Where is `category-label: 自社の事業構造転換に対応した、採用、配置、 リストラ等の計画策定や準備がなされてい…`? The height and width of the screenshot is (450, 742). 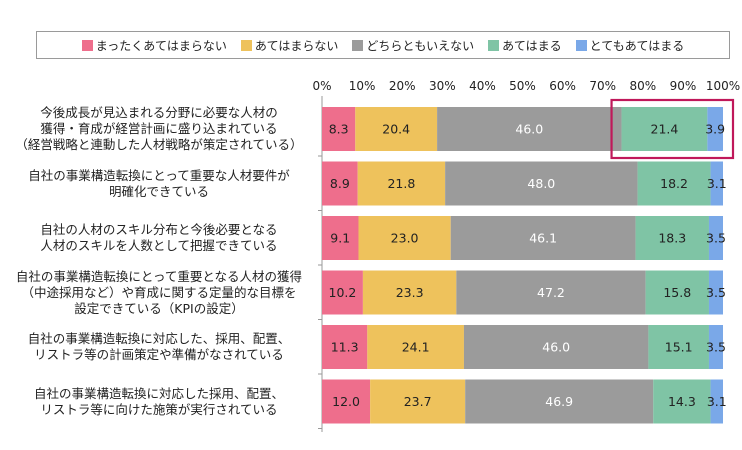 category-label: 自社の事業構造転換に対応した、採用、配置、 リストラ等の計画策定や準備がなされてい… is located at coordinates (159, 347).